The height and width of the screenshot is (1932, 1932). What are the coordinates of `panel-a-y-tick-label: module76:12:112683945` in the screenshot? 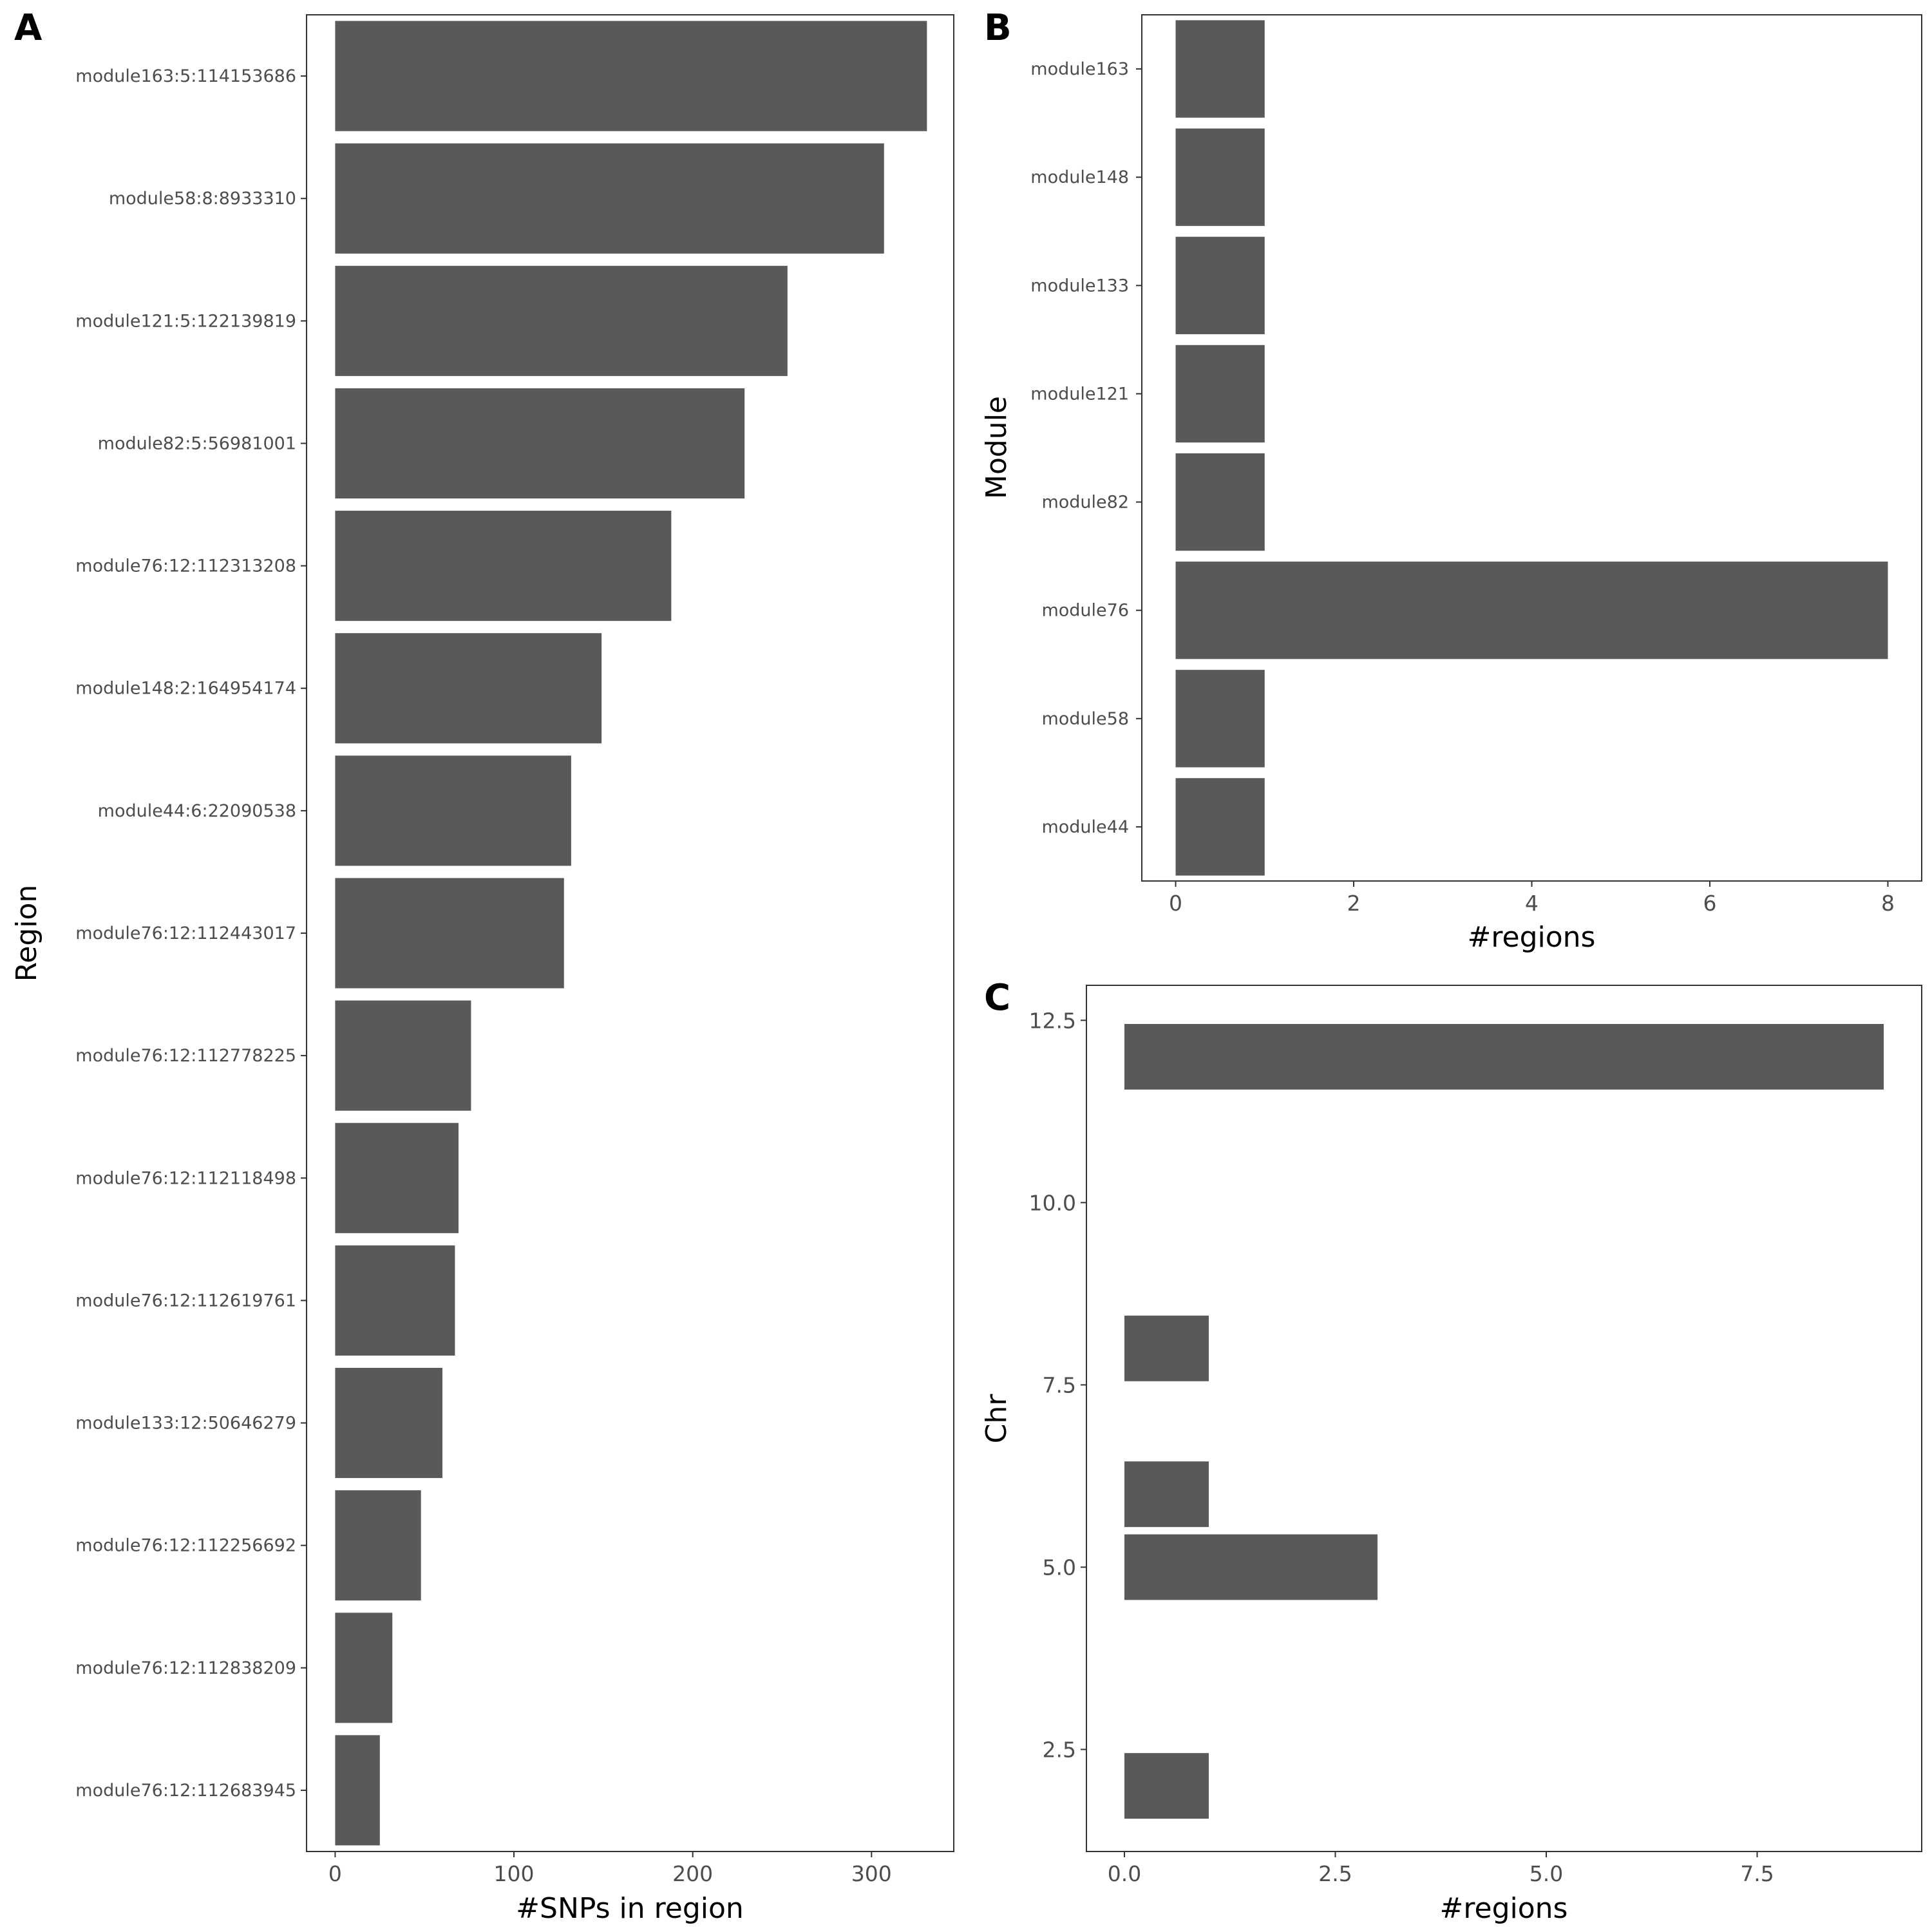 It's located at (185, 1791).